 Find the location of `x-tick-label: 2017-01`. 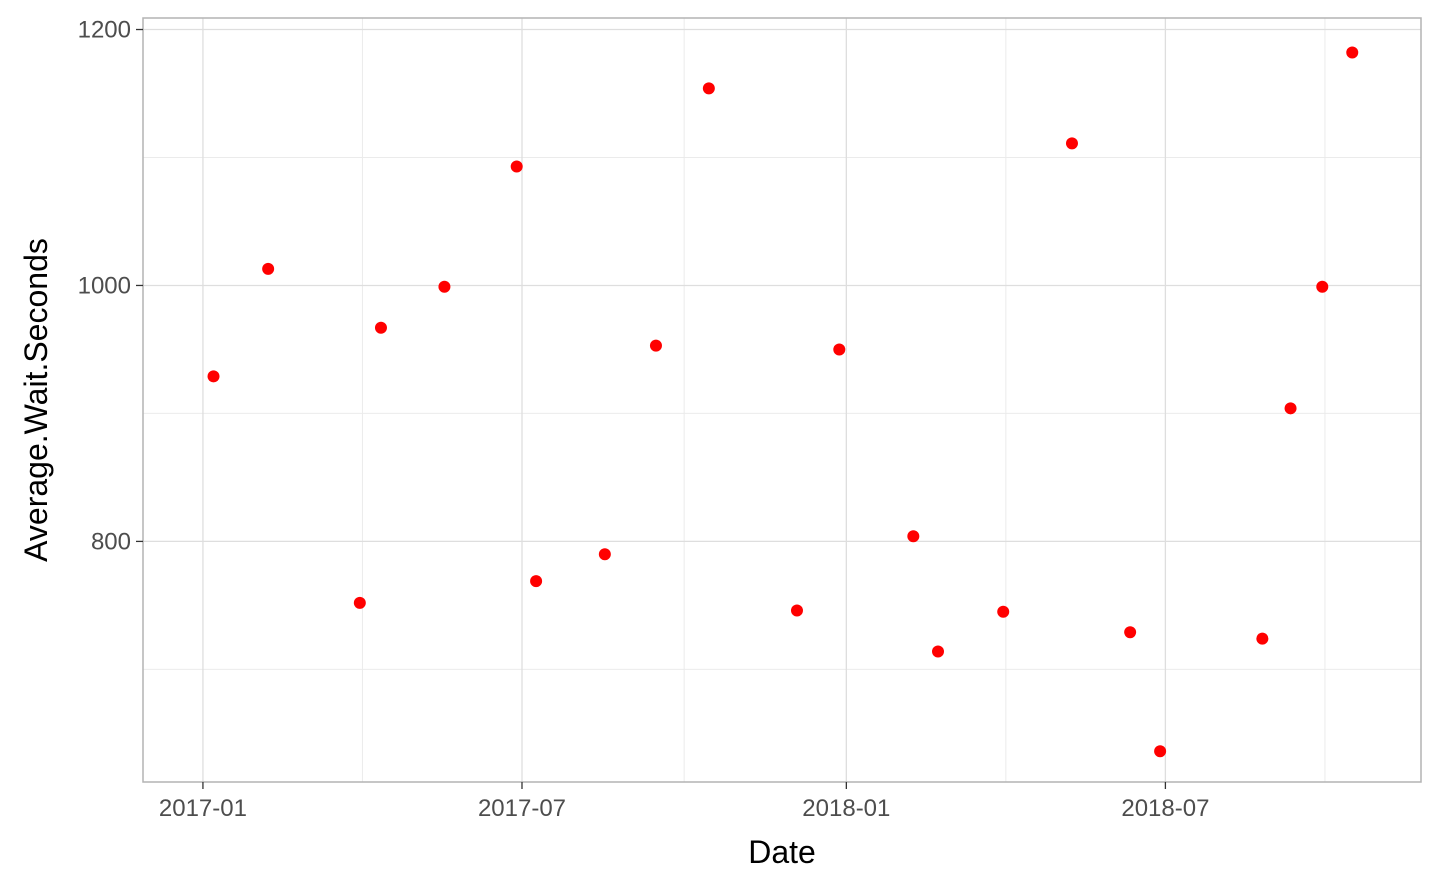

x-tick-label: 2017-01 is located at coordinates (203, 808).